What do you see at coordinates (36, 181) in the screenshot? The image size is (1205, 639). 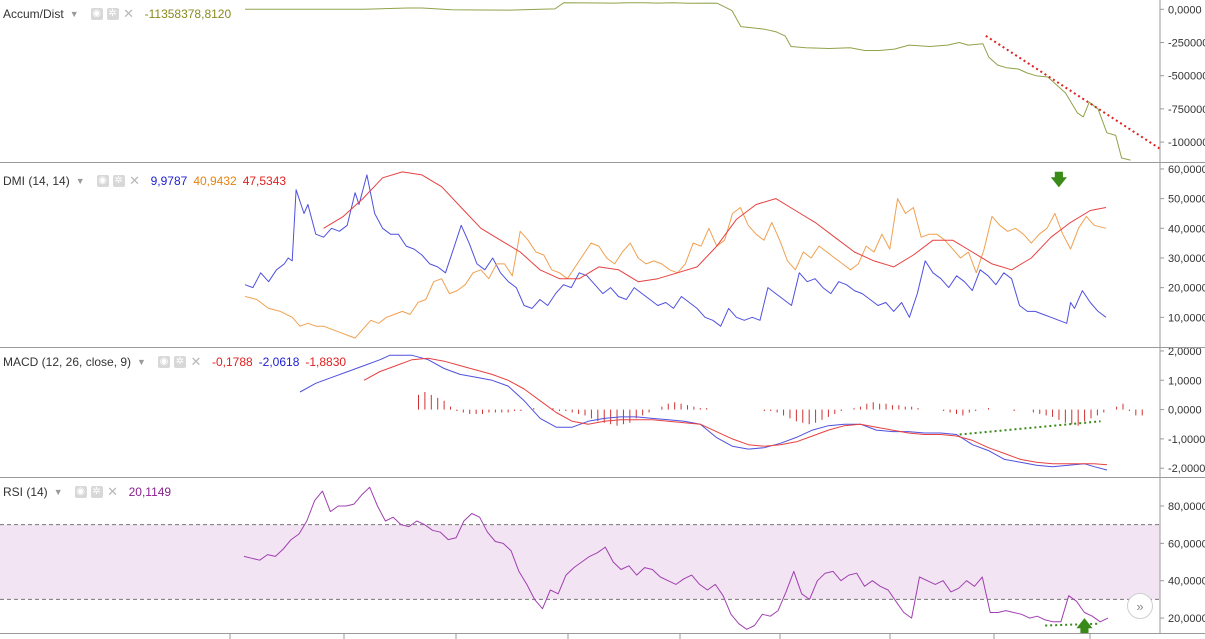 I see `dmi-title: DMI (14, 14)` at bounding box center [36, 181].